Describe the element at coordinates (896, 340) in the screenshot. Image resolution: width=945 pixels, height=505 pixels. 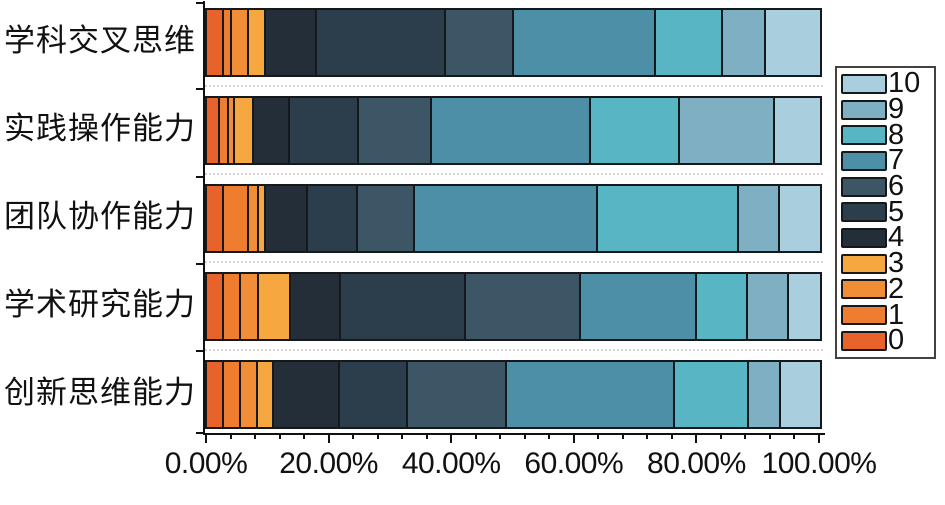
I see `legend-label: 0` at that location.